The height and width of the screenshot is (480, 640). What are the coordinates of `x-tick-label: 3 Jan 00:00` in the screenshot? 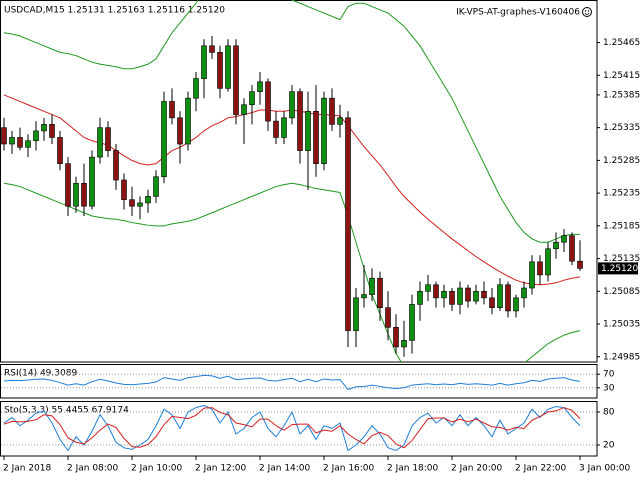 It's located at (605, 469).